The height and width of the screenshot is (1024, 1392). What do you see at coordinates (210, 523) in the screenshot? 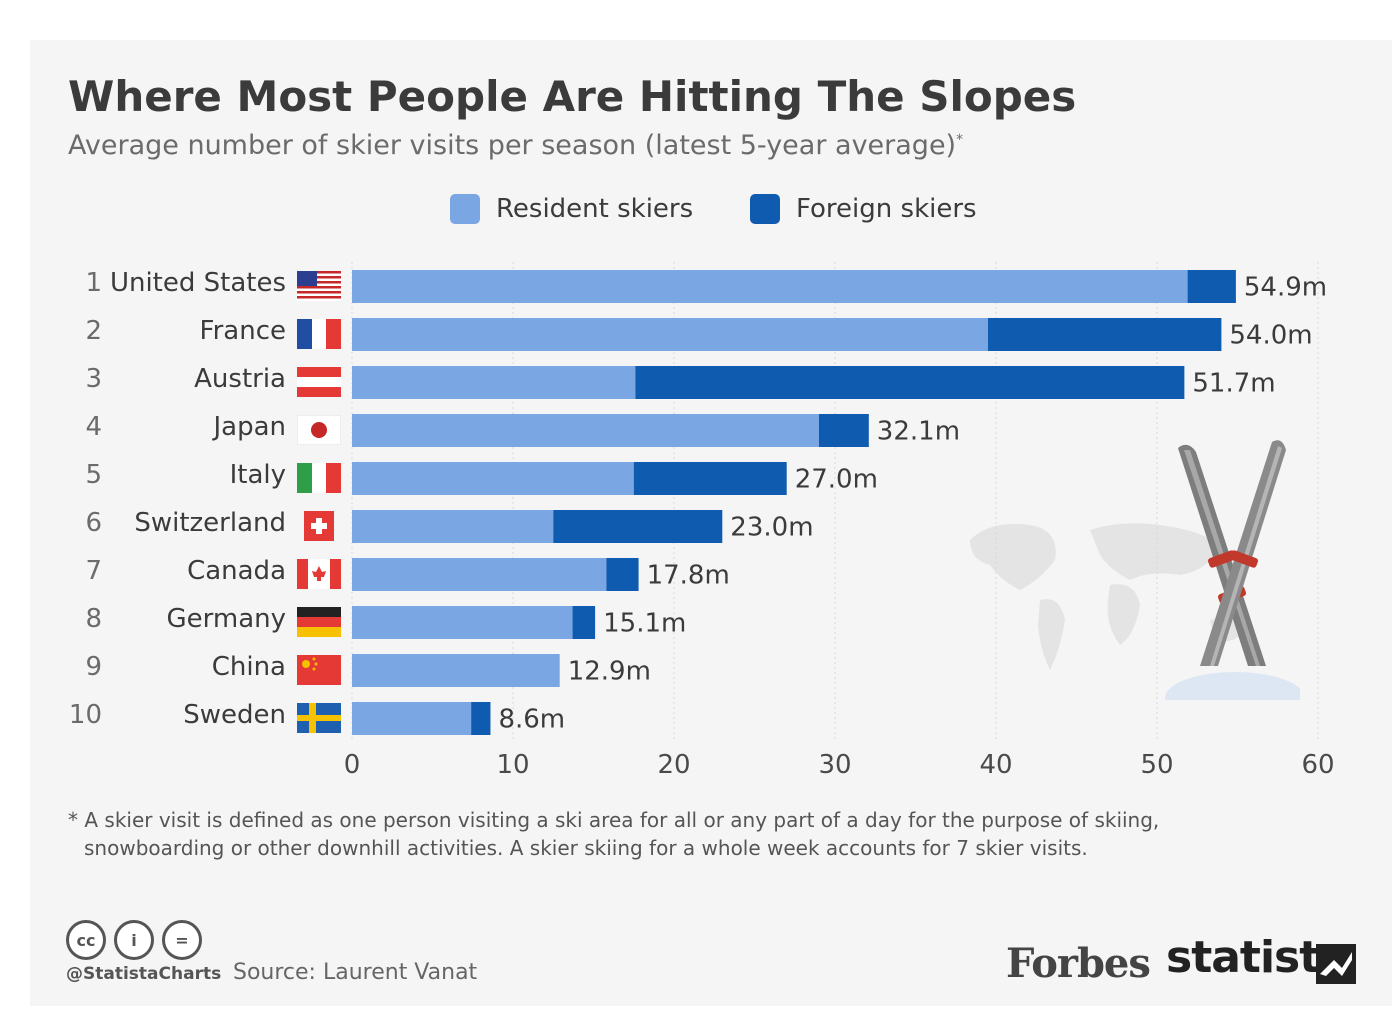
I see `row-country-label: Switzerland` at bounding box center [210, 523].